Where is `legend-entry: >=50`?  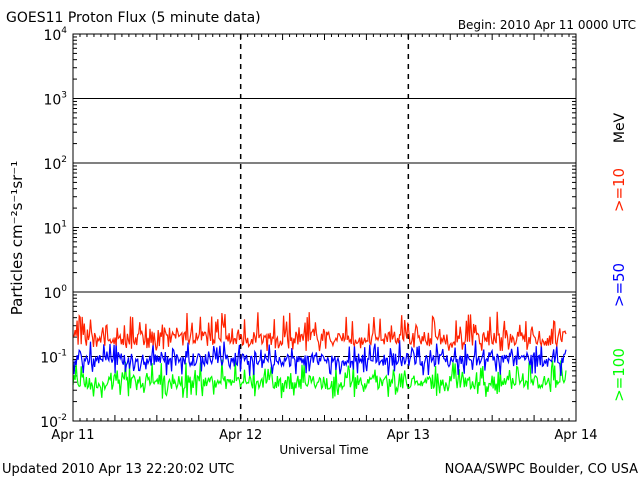 legend-entry: >=50 is located at coordinates (619, 285).